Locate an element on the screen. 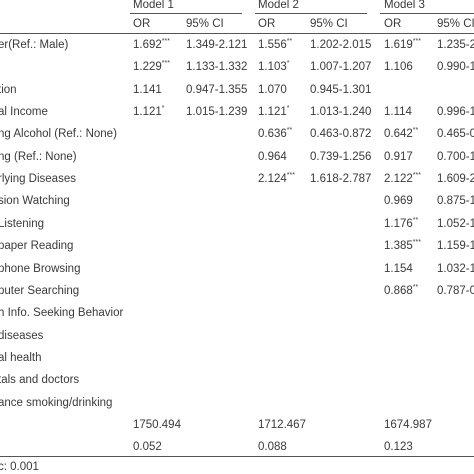 This screenshot has width=474, height=474. cell-value: 1674.987 is located at coordinates (408, 424).